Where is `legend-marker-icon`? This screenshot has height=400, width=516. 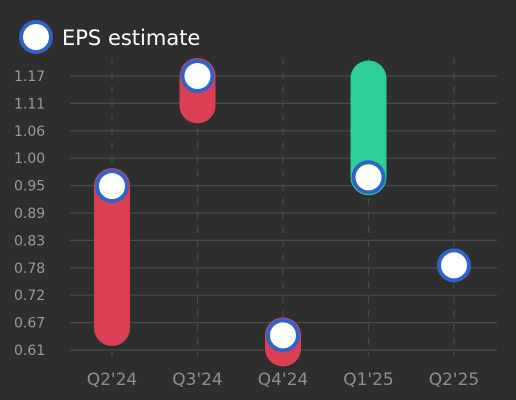 legend-marker-icon is located at coordinates (36, 37).